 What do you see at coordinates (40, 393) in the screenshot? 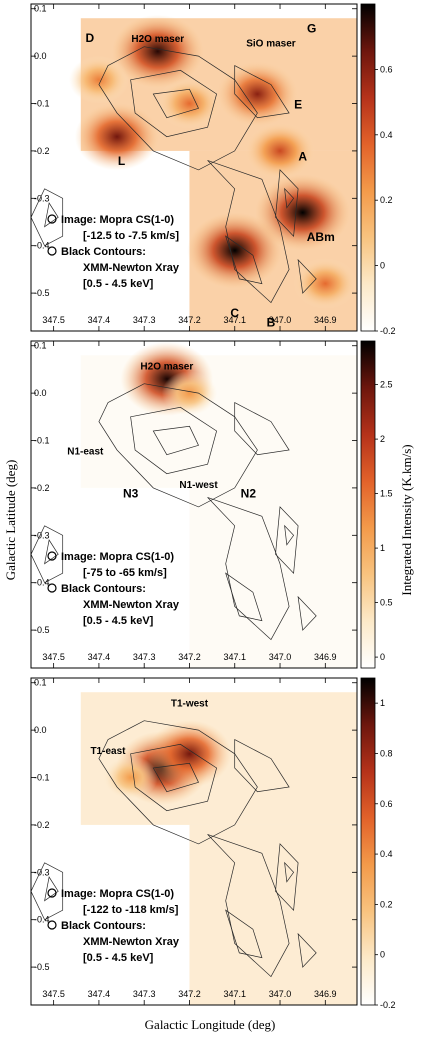
I see `y-tick-label: 0.0` at bounding box center [40, 393].